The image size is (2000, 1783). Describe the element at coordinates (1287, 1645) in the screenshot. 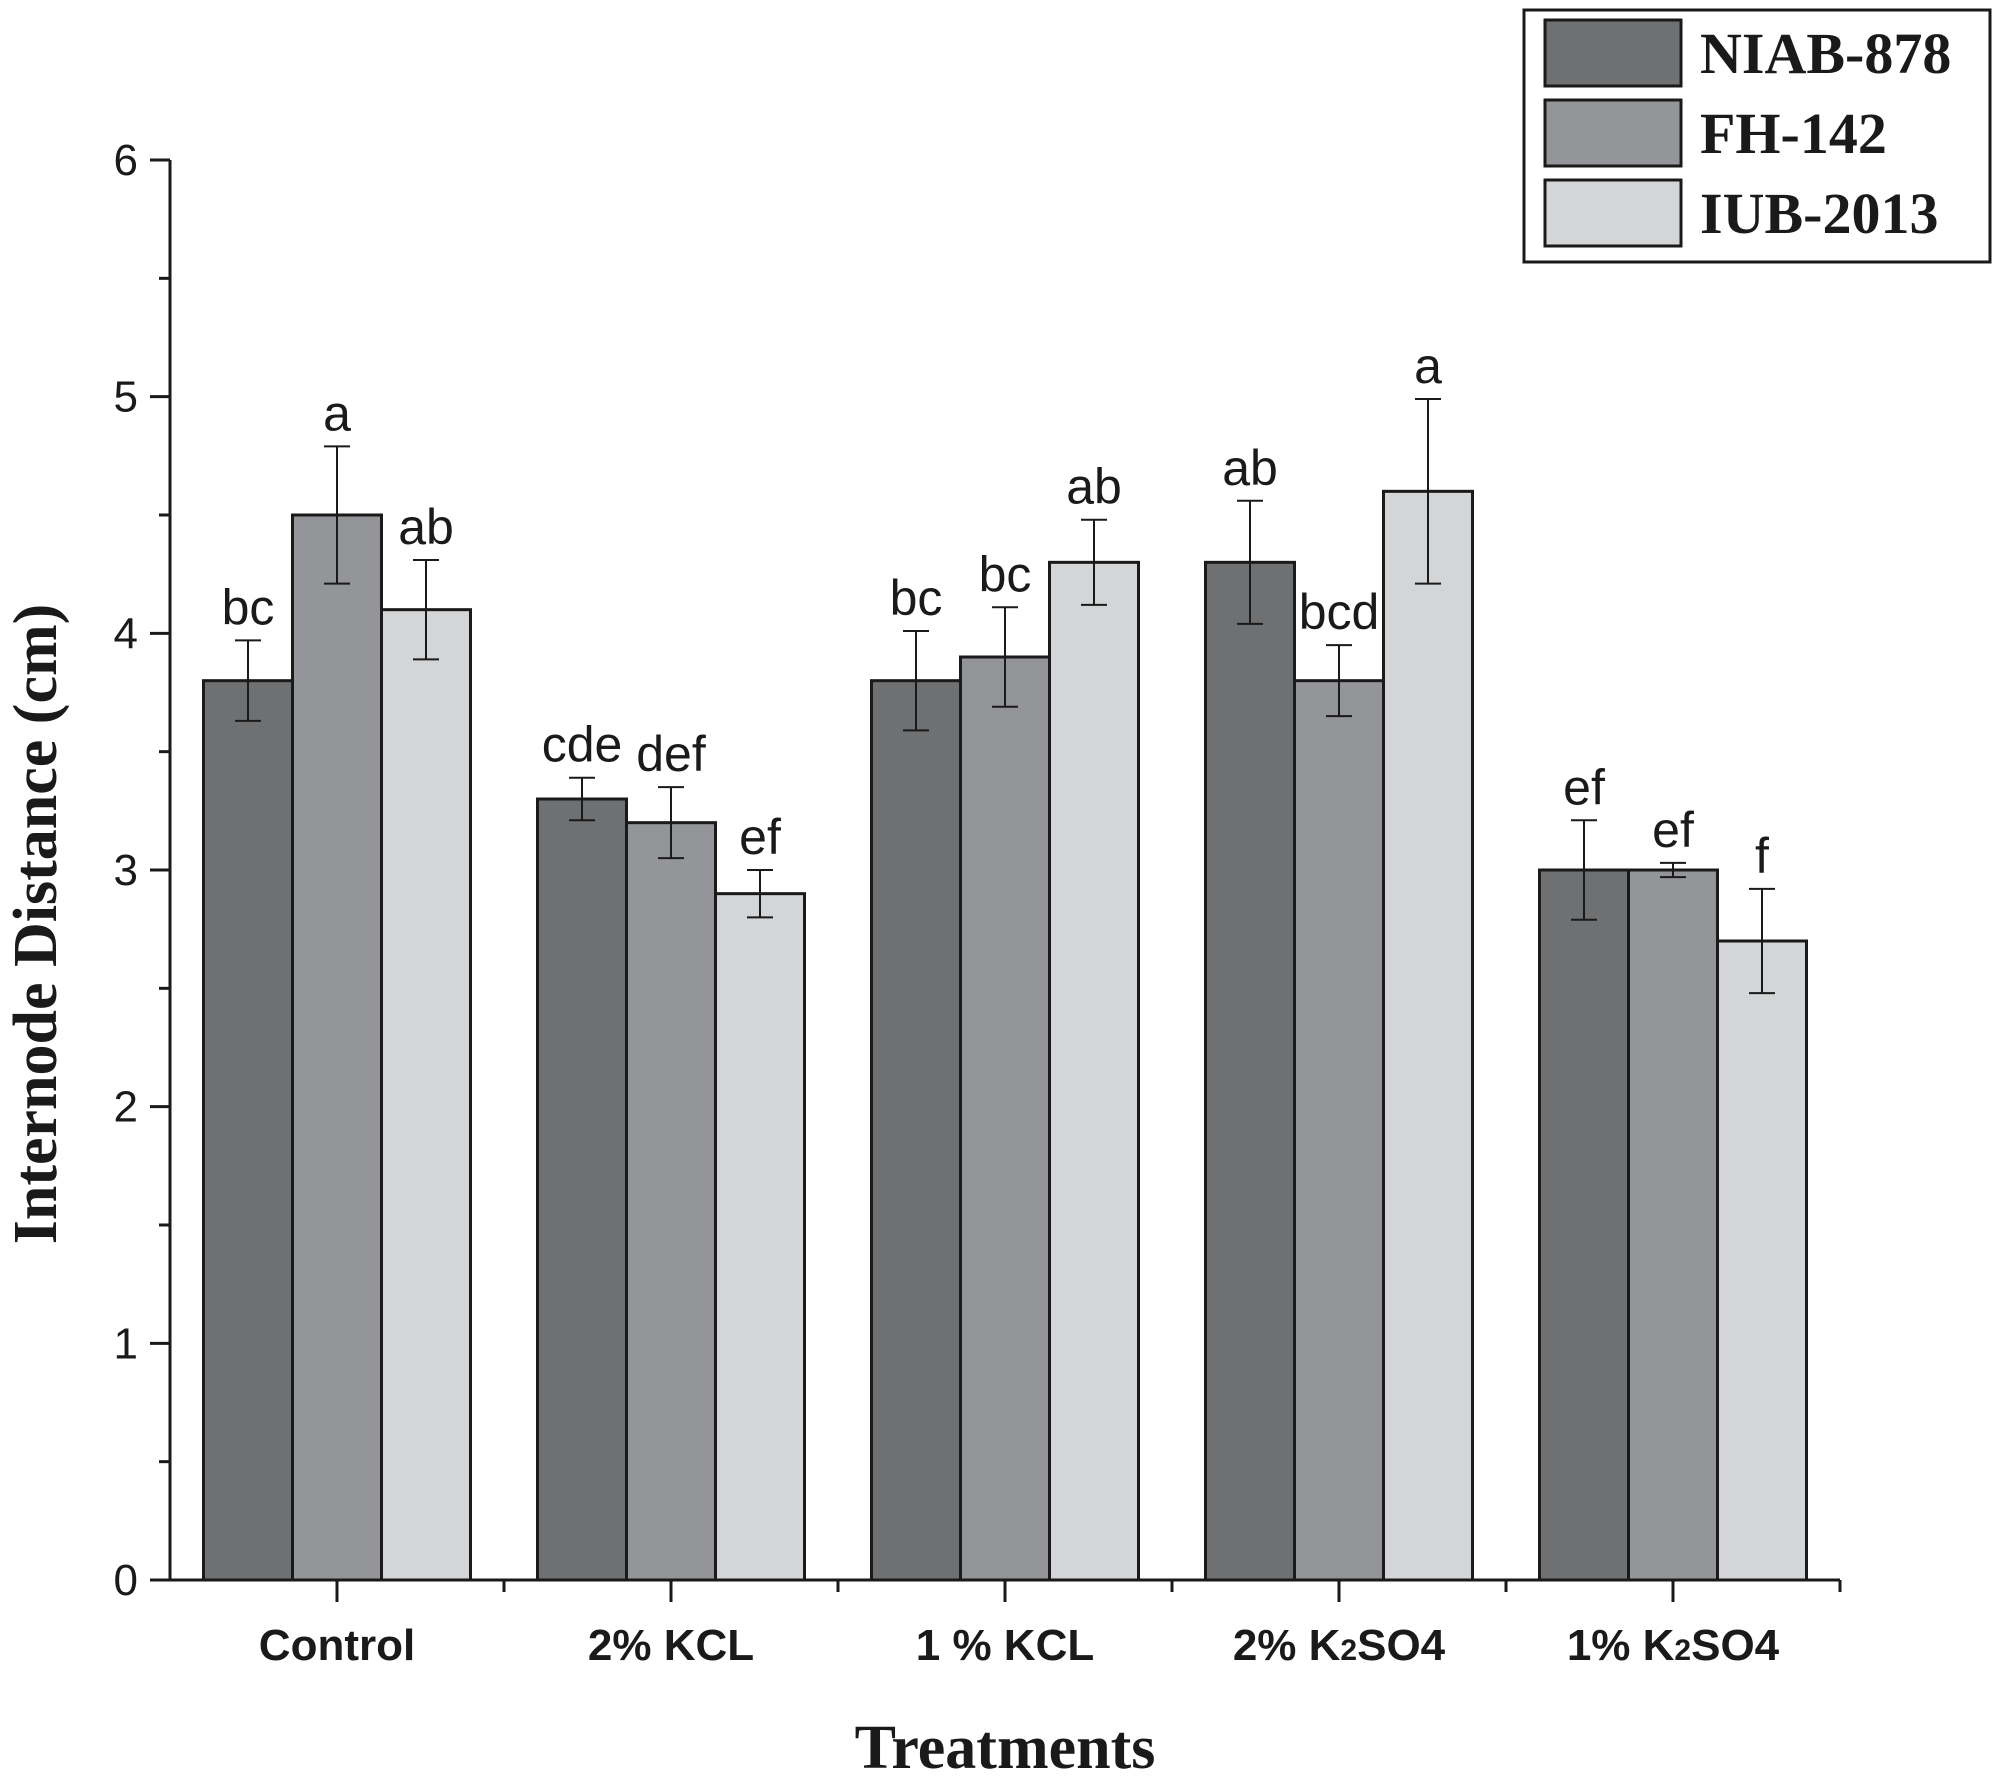

I see `x-tick-label-text: 2% K` at that location.